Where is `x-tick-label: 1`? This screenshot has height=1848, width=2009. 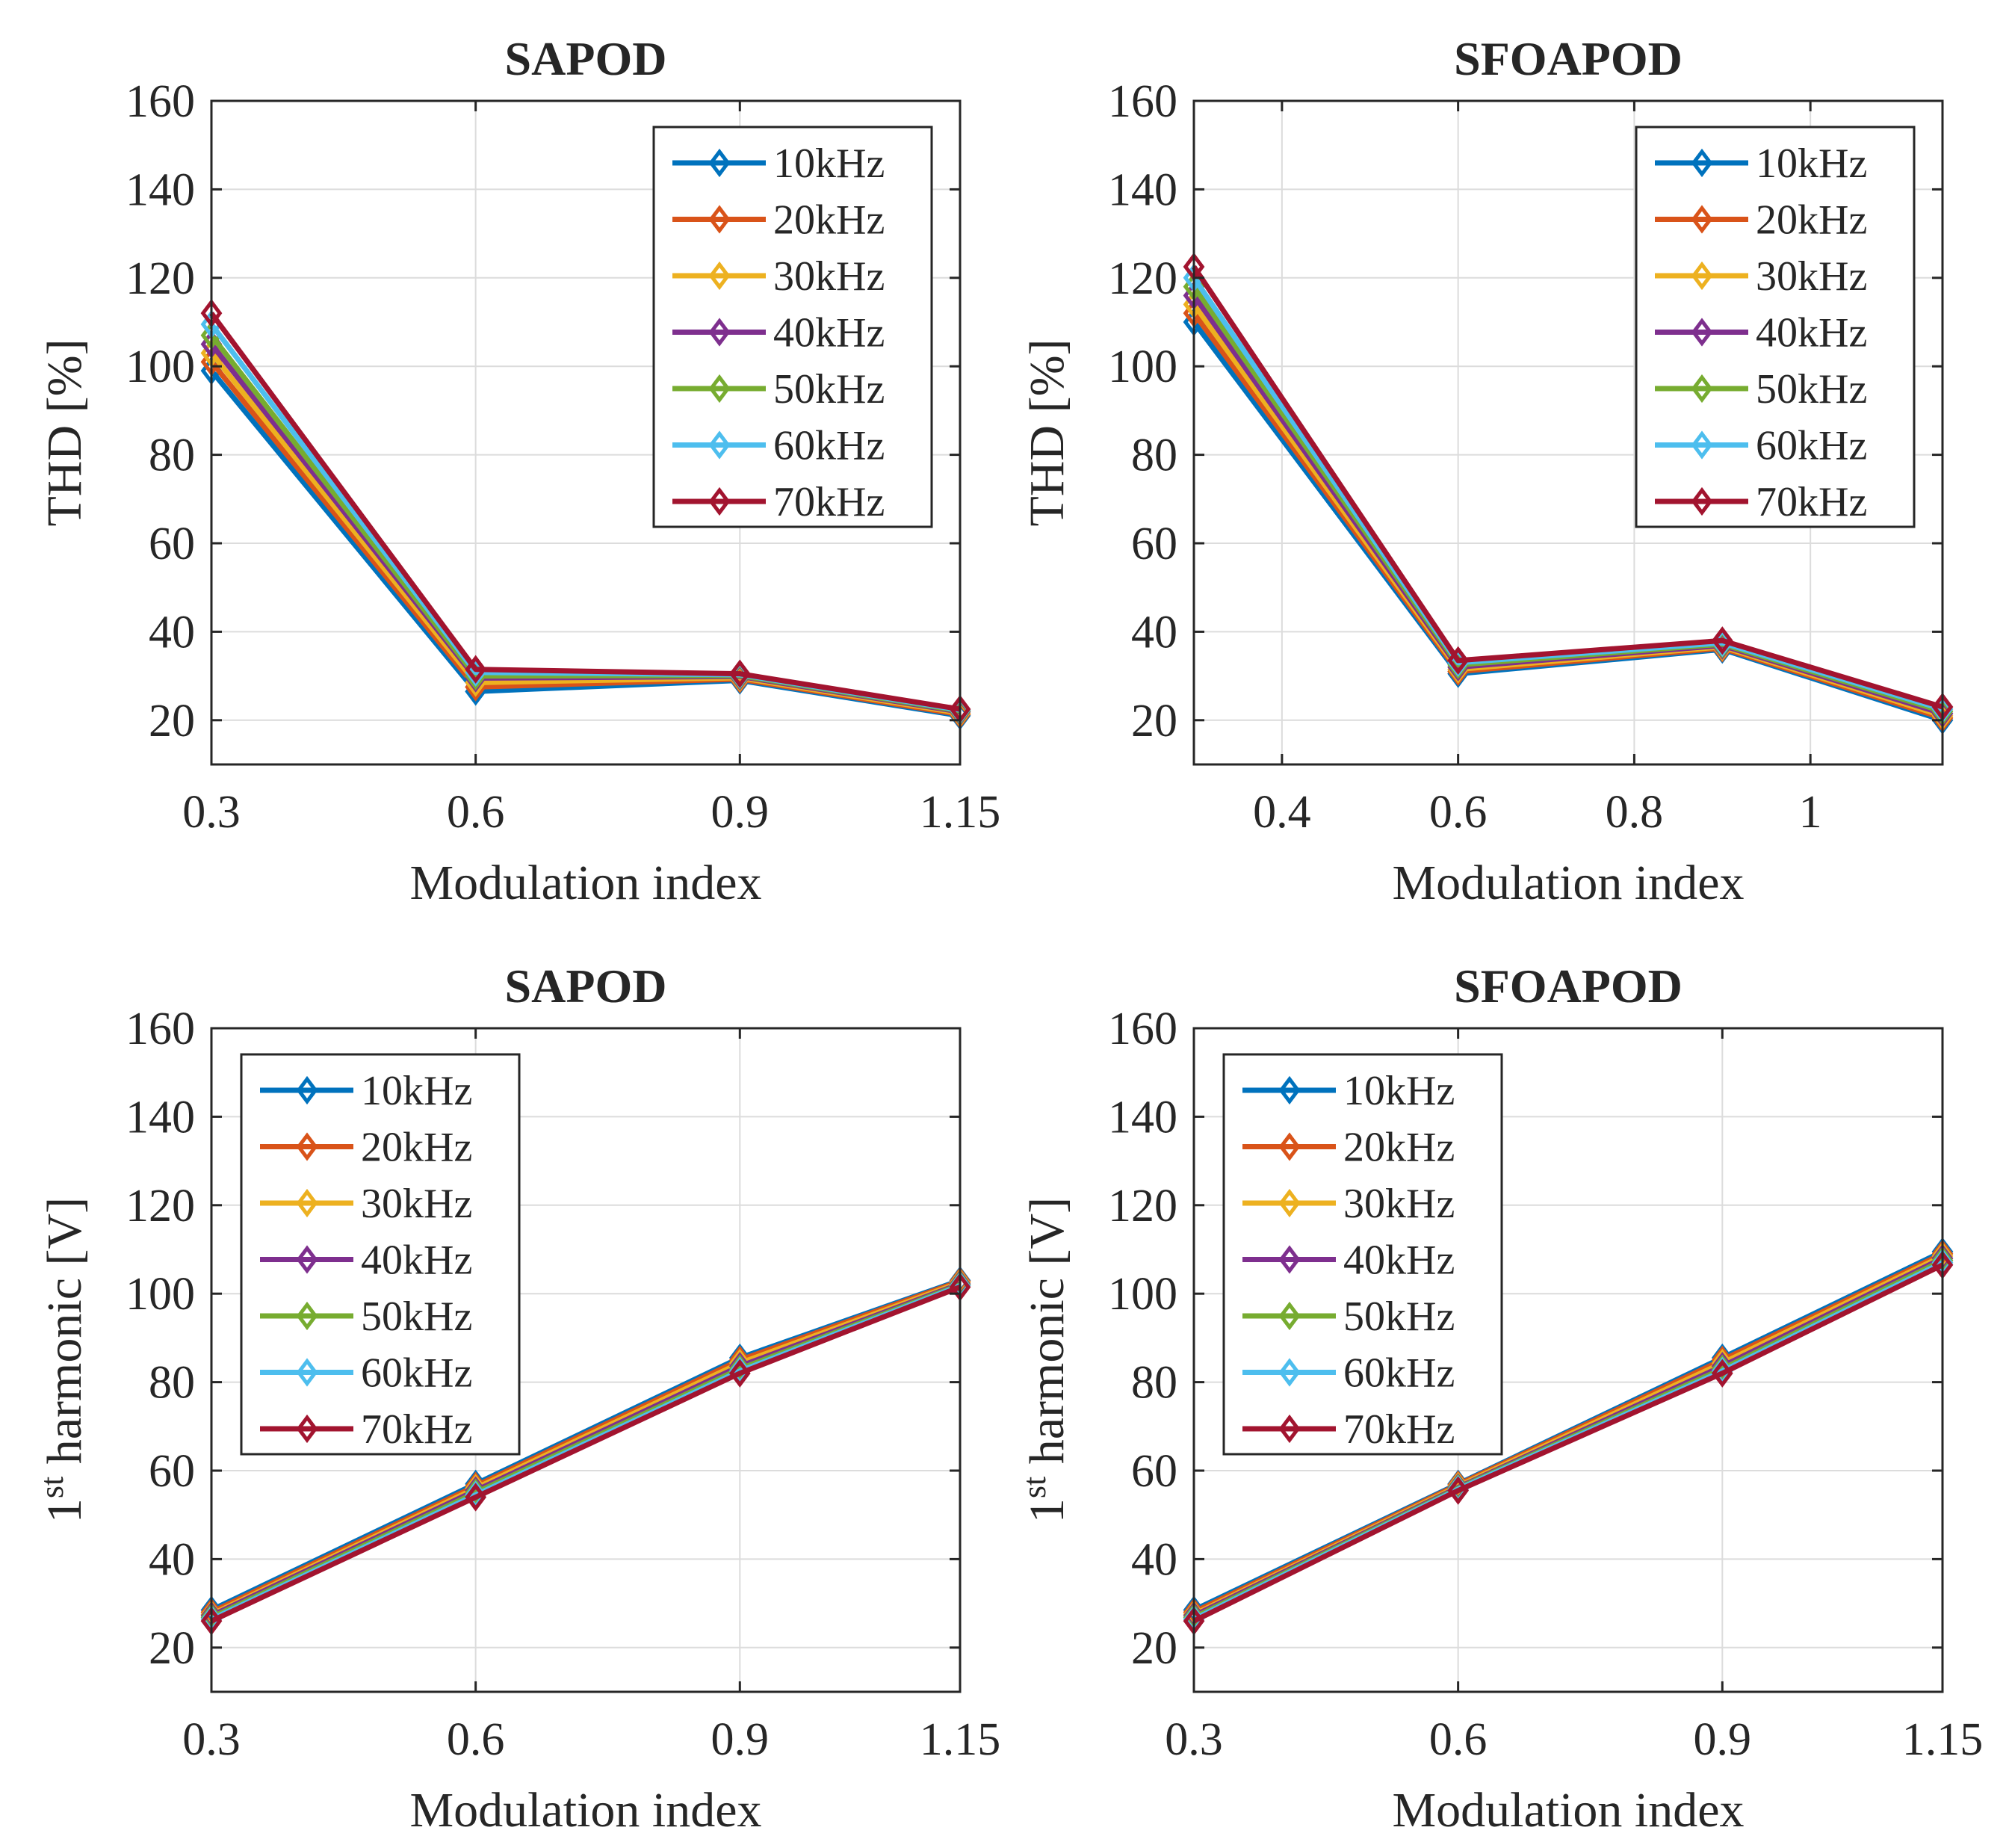
x-tick-label: 1 is located at coordinates (1810, 812).